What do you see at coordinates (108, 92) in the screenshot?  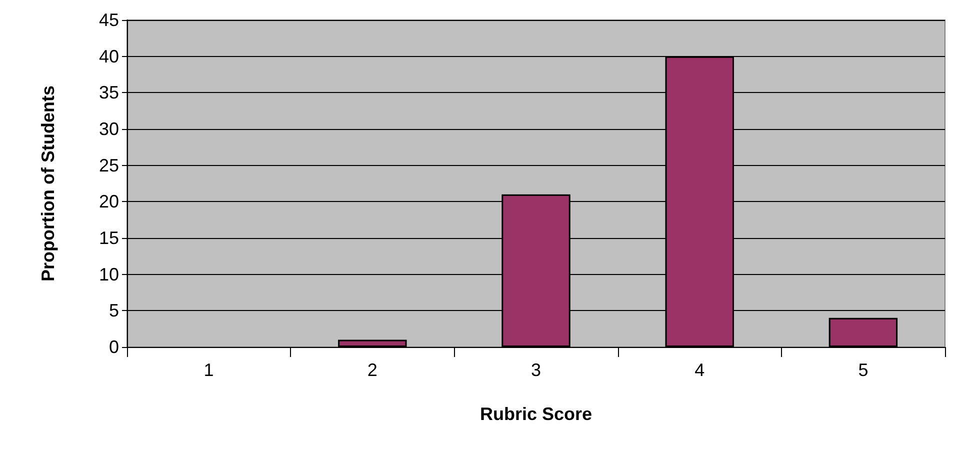 I see `y-tick-label: 35` at bounding box center [108, 92].